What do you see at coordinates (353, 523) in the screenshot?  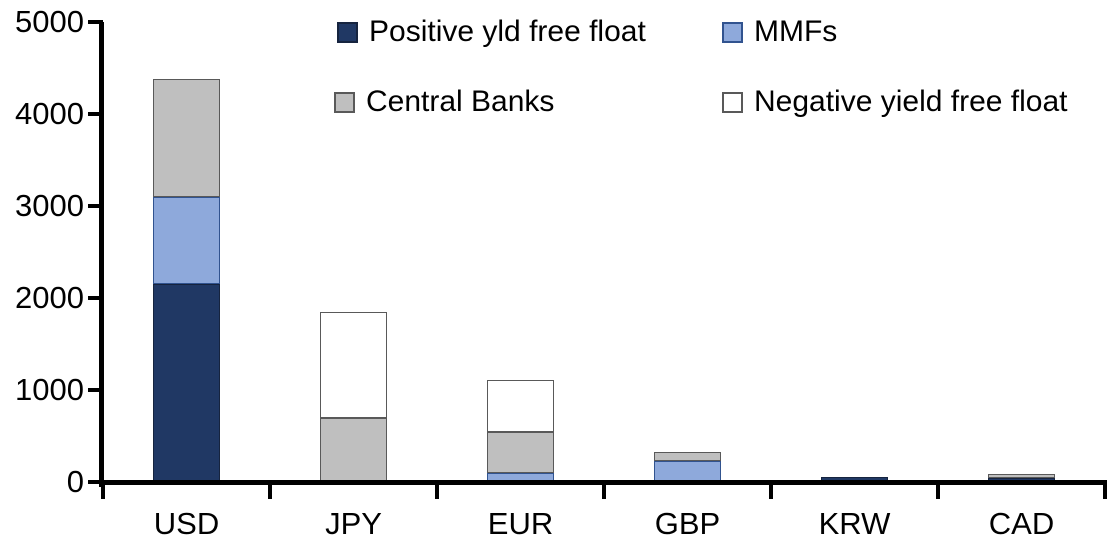 I see `x-category-label-jpy: JPY` at bounding box center [353, 523].